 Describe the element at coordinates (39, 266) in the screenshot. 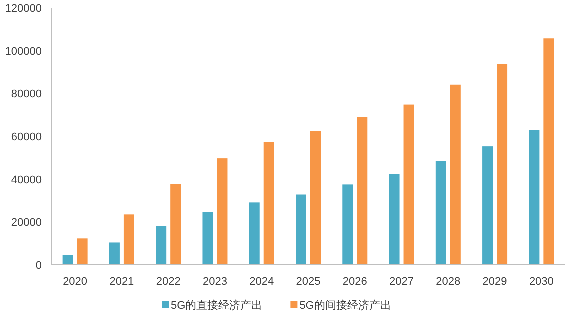

I see `y-tick-label: 0` at that location.